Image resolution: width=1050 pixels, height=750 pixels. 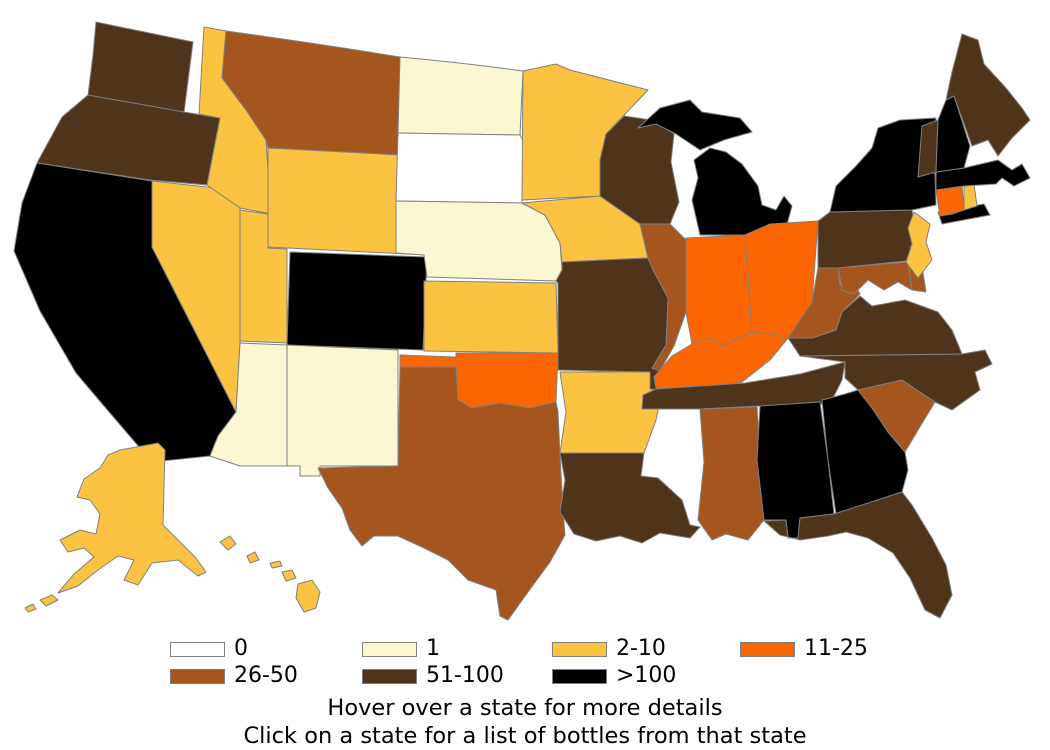 What do you see at coordinates (867, 239) in the screenshot?
I see `state-pennsylvania` at bounding box center [867, 239].